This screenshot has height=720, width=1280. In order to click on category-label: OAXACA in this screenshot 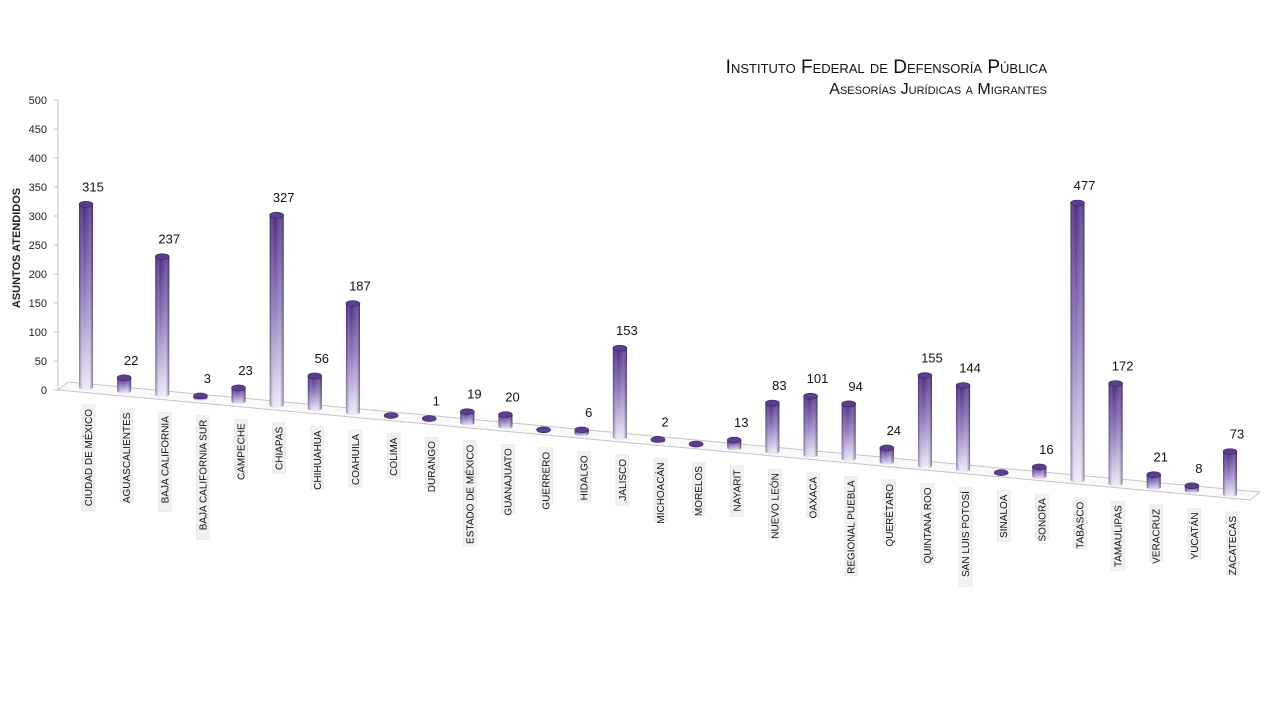, I will do `click(813, 495)`.